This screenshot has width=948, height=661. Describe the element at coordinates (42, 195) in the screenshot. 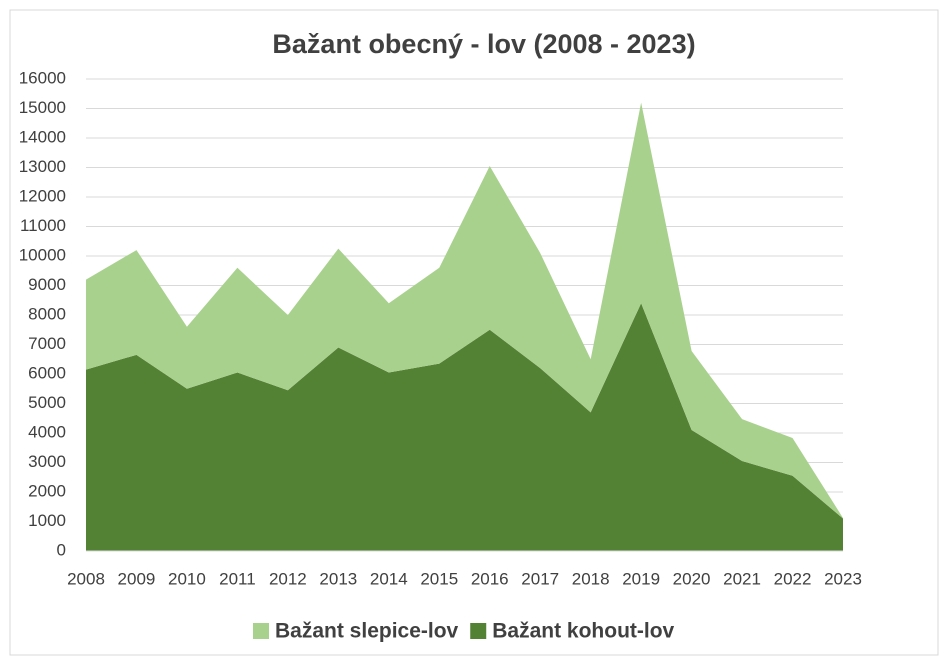

I see `y-tick-label: 12000` at that location.